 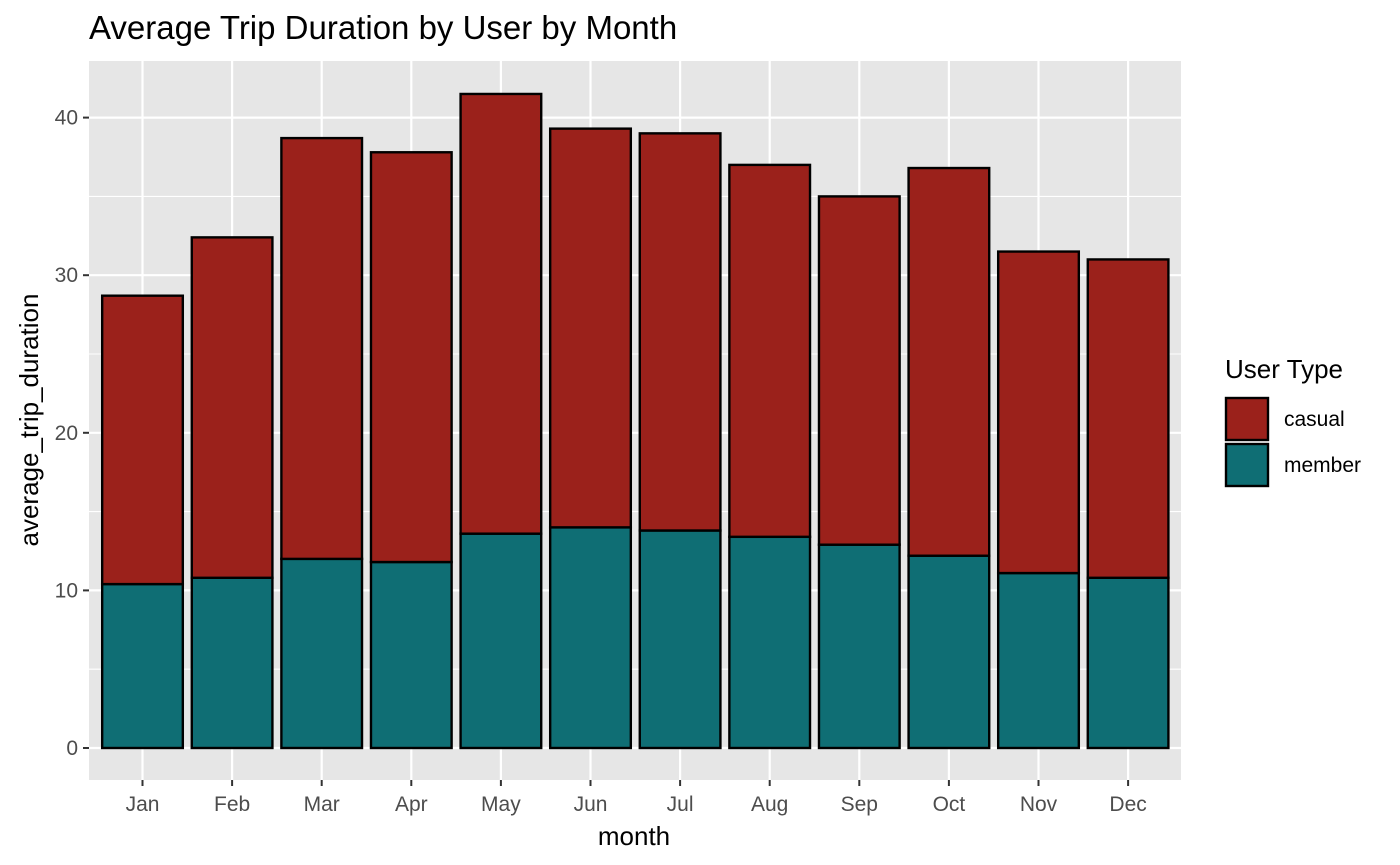 What do you see at coordinates (66, 433) in the screenshot?
I see `y-tick-label: 20` at bounding box center [66, 433].